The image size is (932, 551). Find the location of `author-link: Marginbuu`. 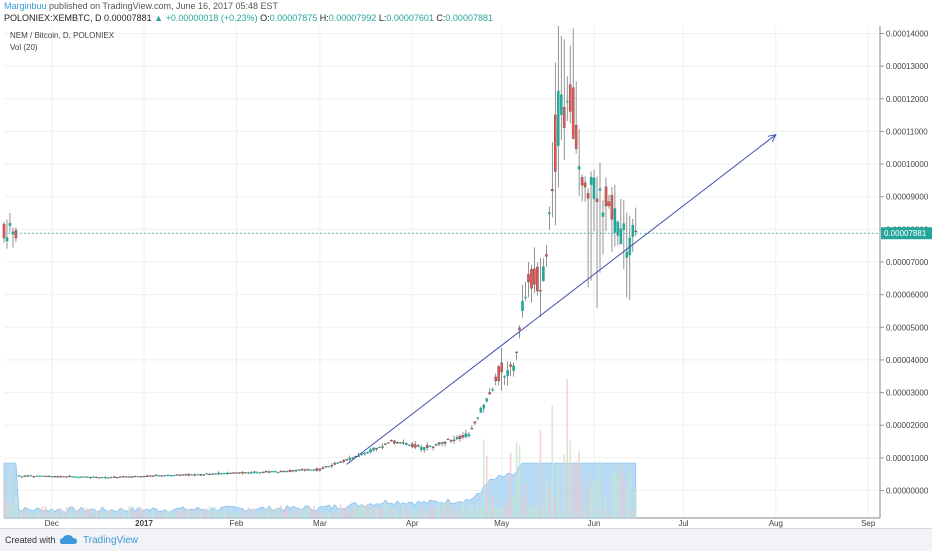

author-link: Marginbuu is located at coordinates (25, 6).